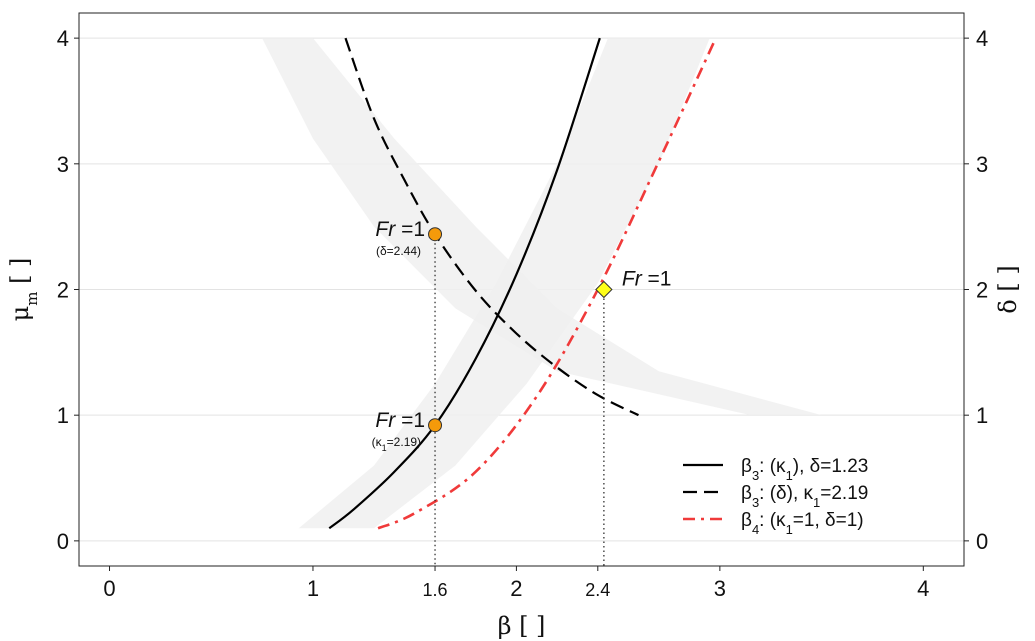 Image resolution: width=1035 pixels, height=641 pixels. I want to click on guide-lines, so click(519, 400).